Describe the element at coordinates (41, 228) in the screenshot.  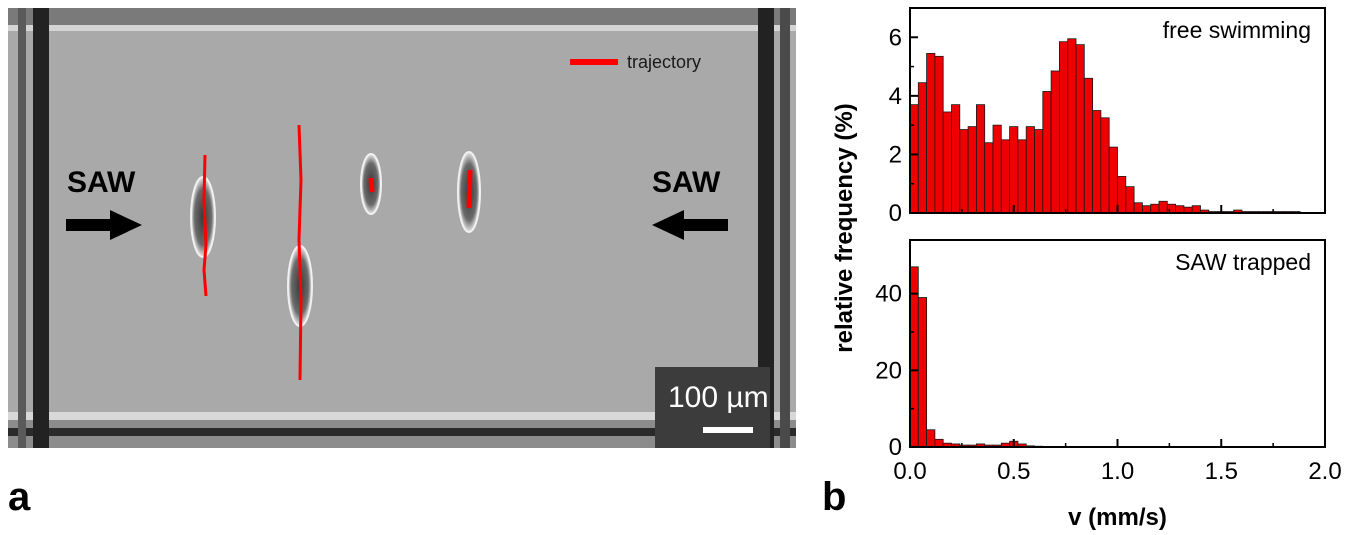
I see `electrode-left` at that location.